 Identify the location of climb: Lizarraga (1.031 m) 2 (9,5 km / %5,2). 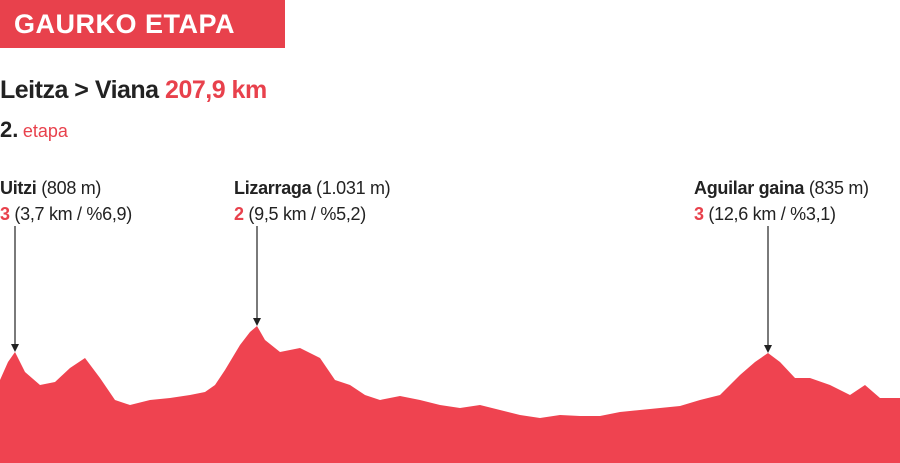
(312, 201).